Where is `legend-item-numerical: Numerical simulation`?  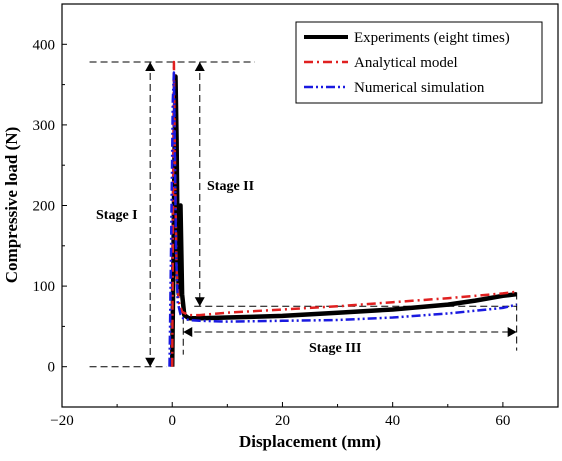 legend-item-numerical: Numerical simulation is located at coordinates (394, 88).